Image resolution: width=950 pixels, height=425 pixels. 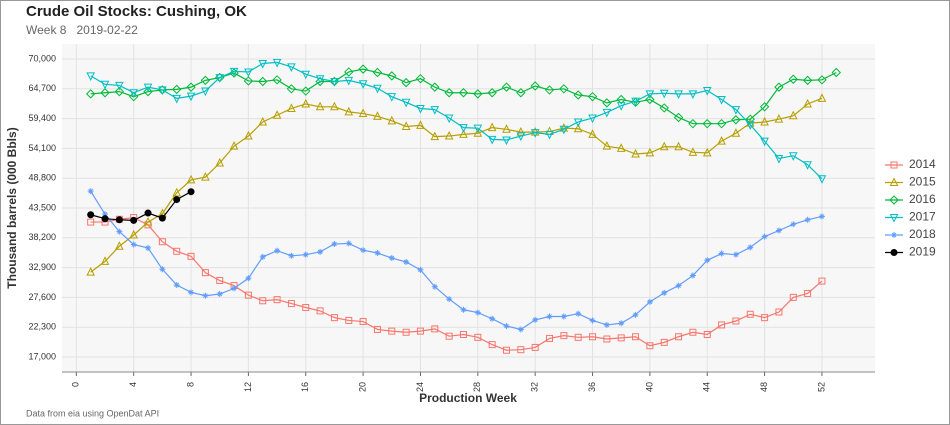 What do you see at coordinates (42, 118) in the screenshot?
I see `y-tick-label: 59,400` at bounding box center [42, 118].